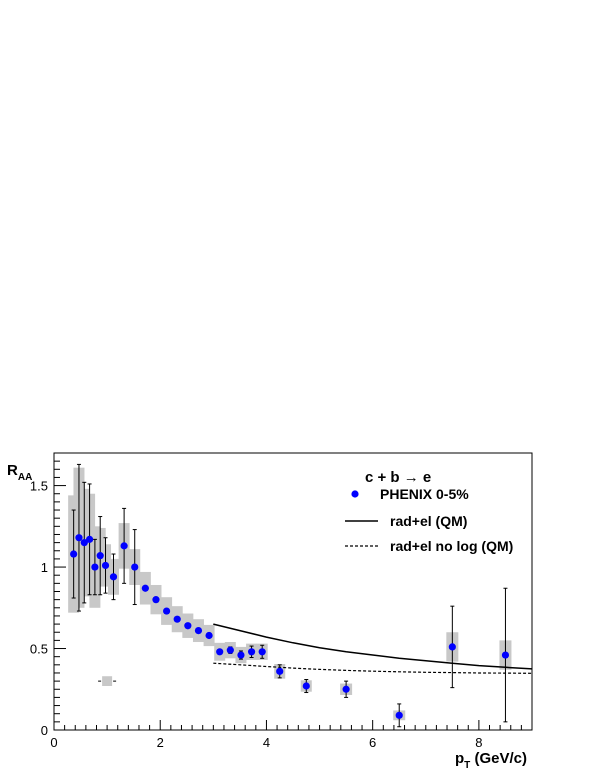 The width and height of the screenshot is (605, 783). I want to click on legend-label-rad-el: rad+el (QM), so click(428, 521).